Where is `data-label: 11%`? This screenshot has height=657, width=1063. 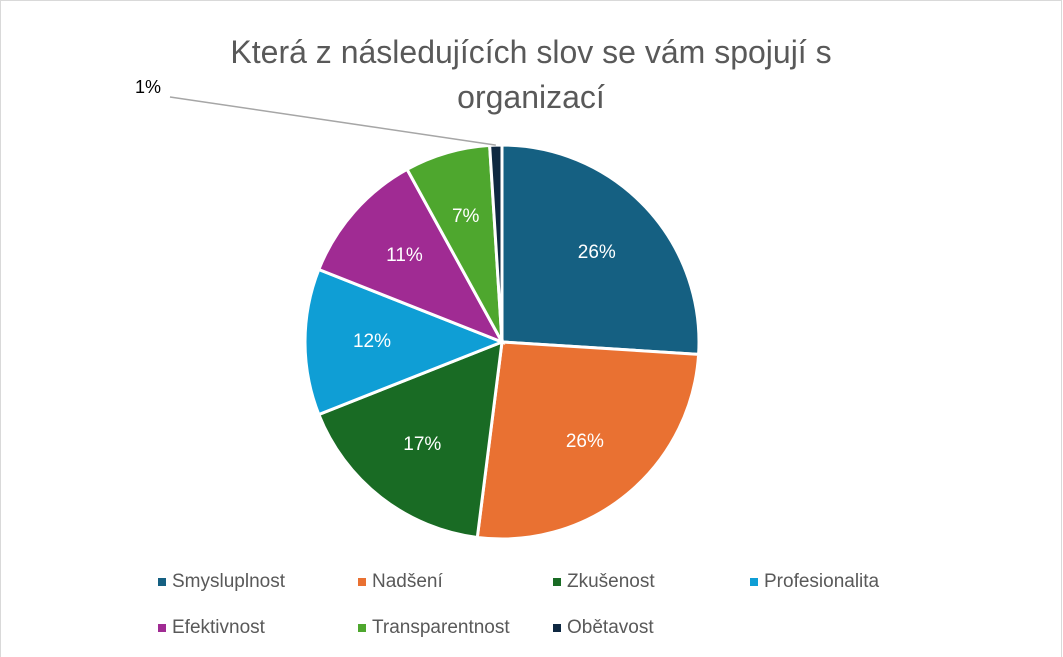 data-label: 11% is located at coordinates (404, 255).